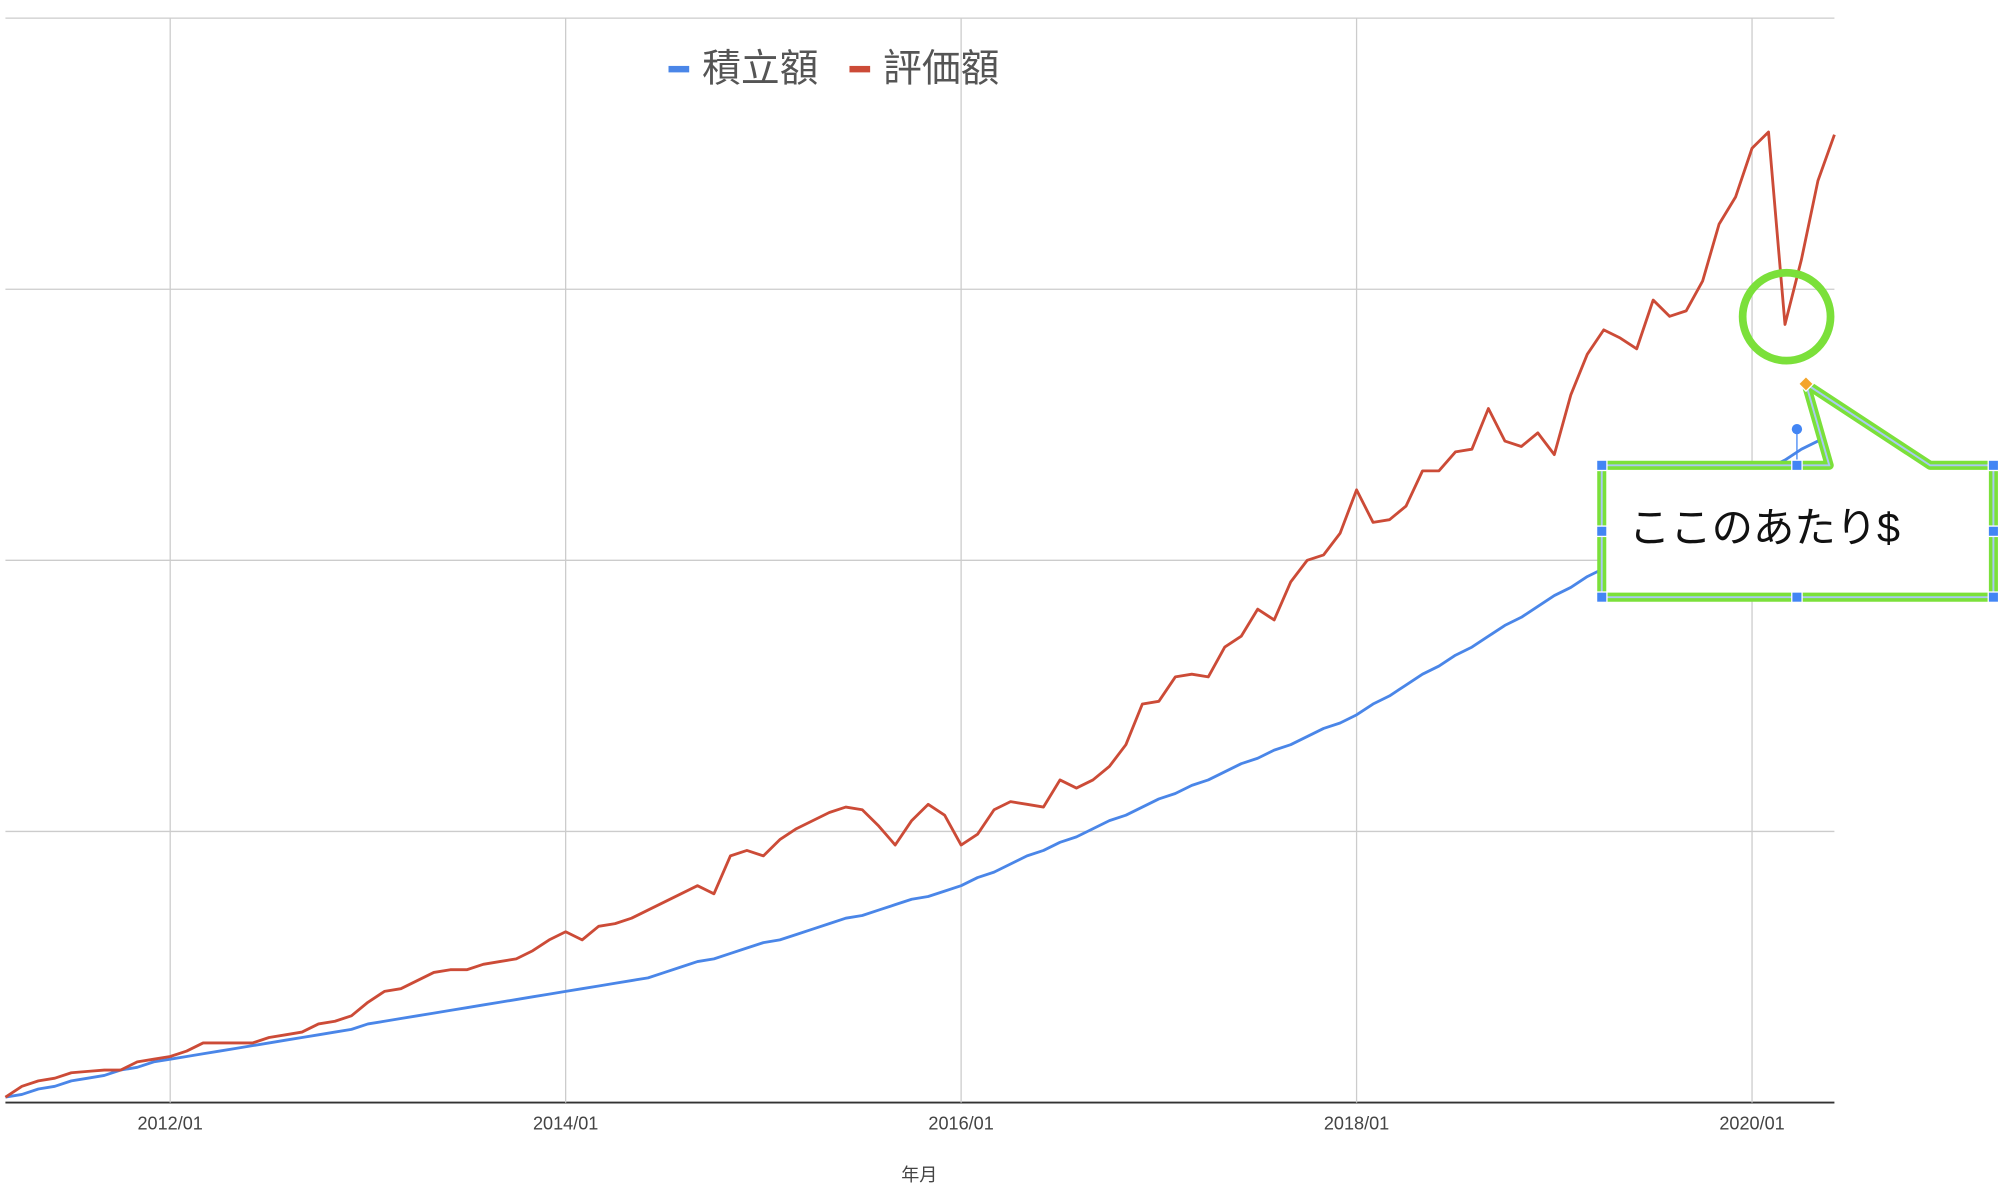 This screenshot has width=2004, height=1184. What do you see at coordinates (960, 1123) in the screenshot?
I see `x-tick-label: 2016/01` at bounding box center [960, 1123].